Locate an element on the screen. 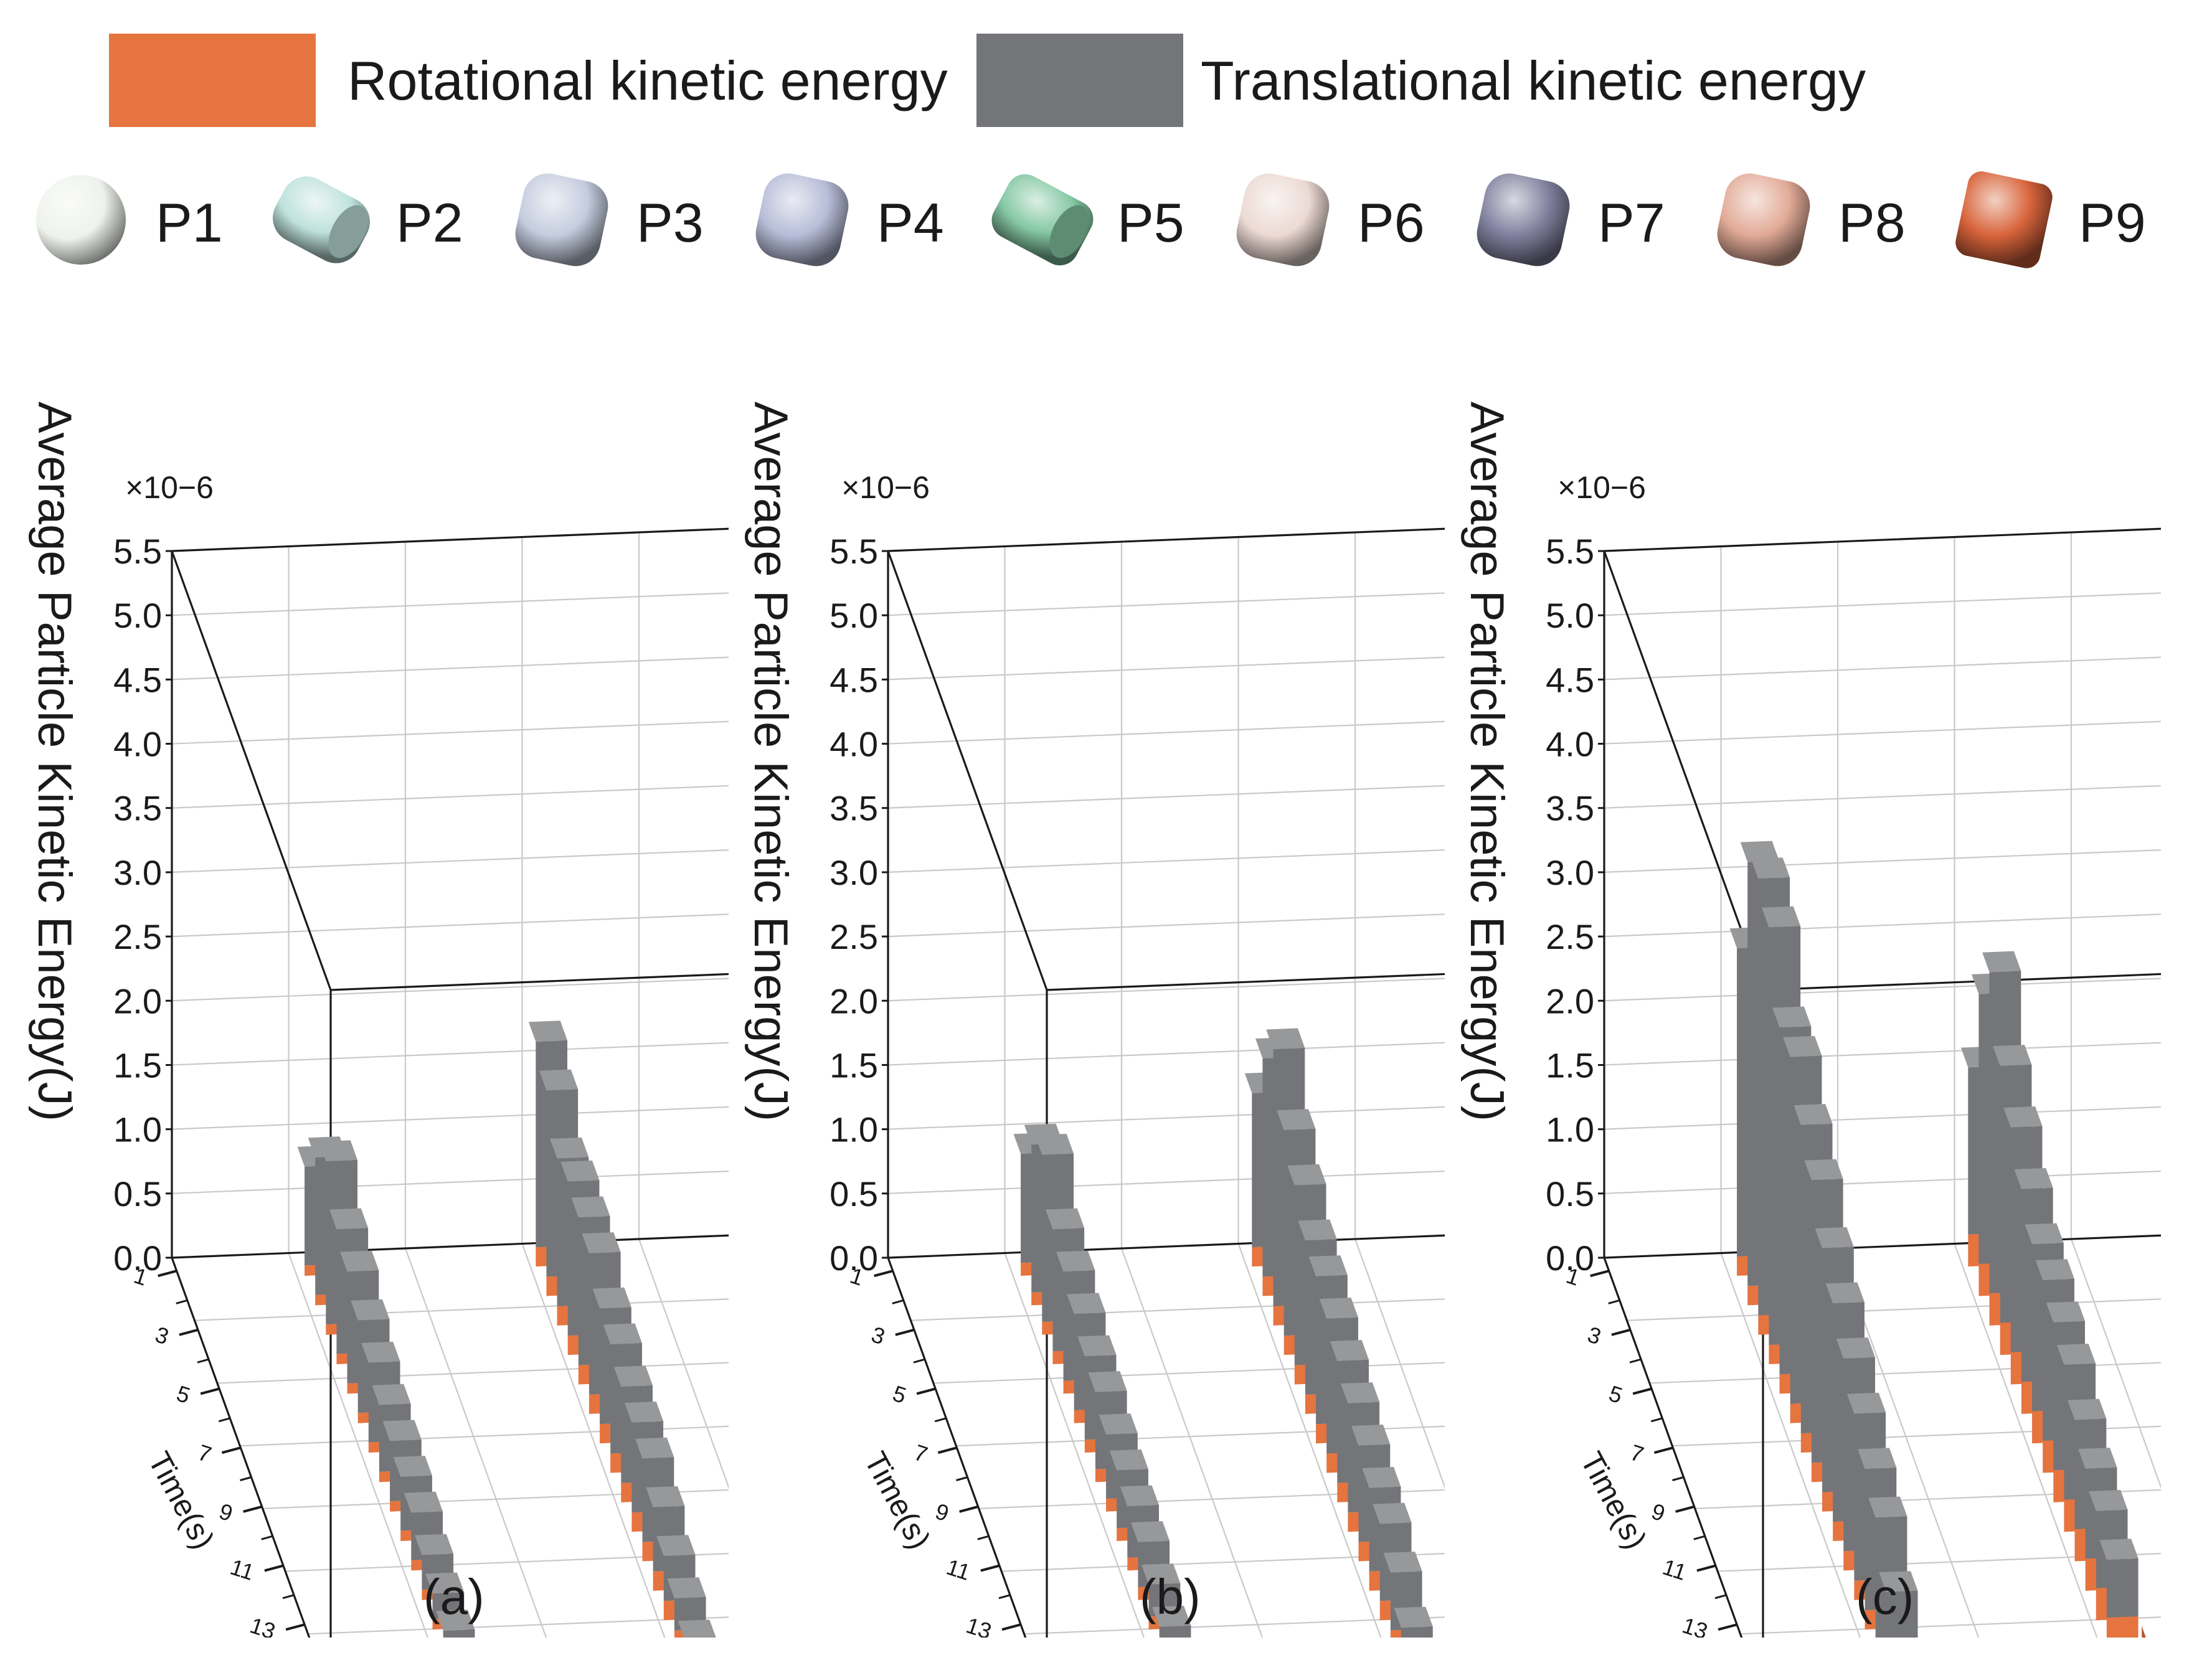 This screenshot has width=2212, height=1678. z-tick-label: 1.0 is located at coordinates (1570, 1129).